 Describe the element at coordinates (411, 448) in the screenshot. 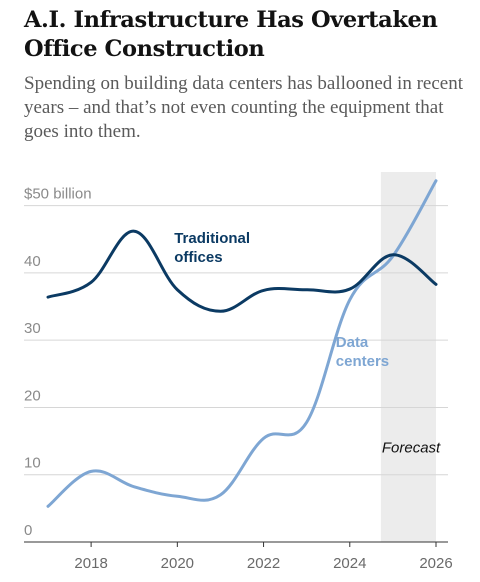

I see `forecast-label: Forecast` at that location.